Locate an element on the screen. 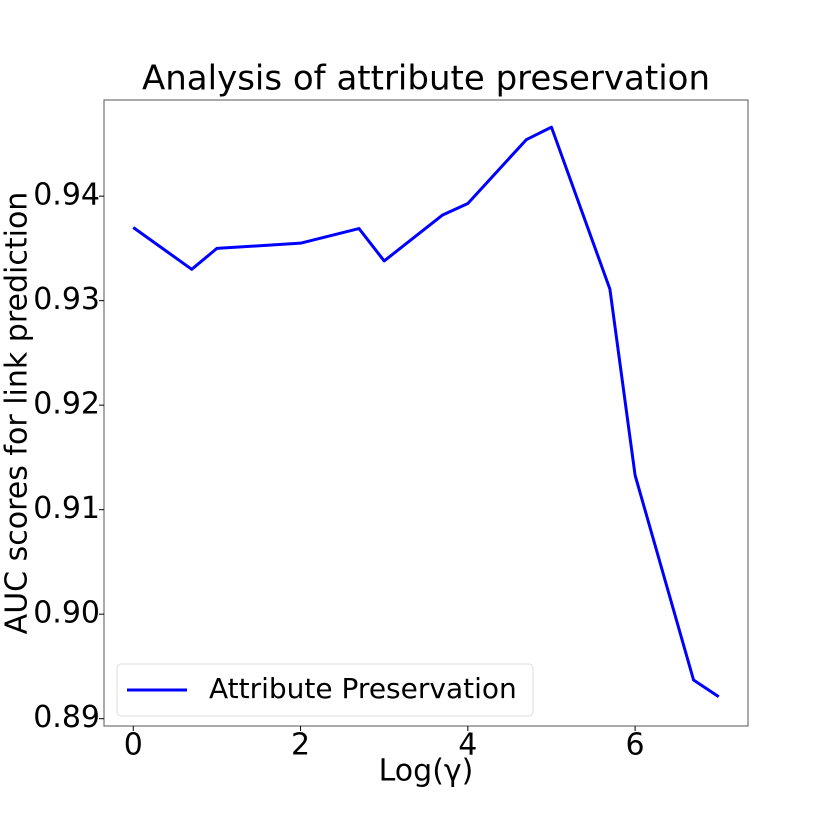  legend-label: Attribute Preservation is located at coordinates (363, 688).